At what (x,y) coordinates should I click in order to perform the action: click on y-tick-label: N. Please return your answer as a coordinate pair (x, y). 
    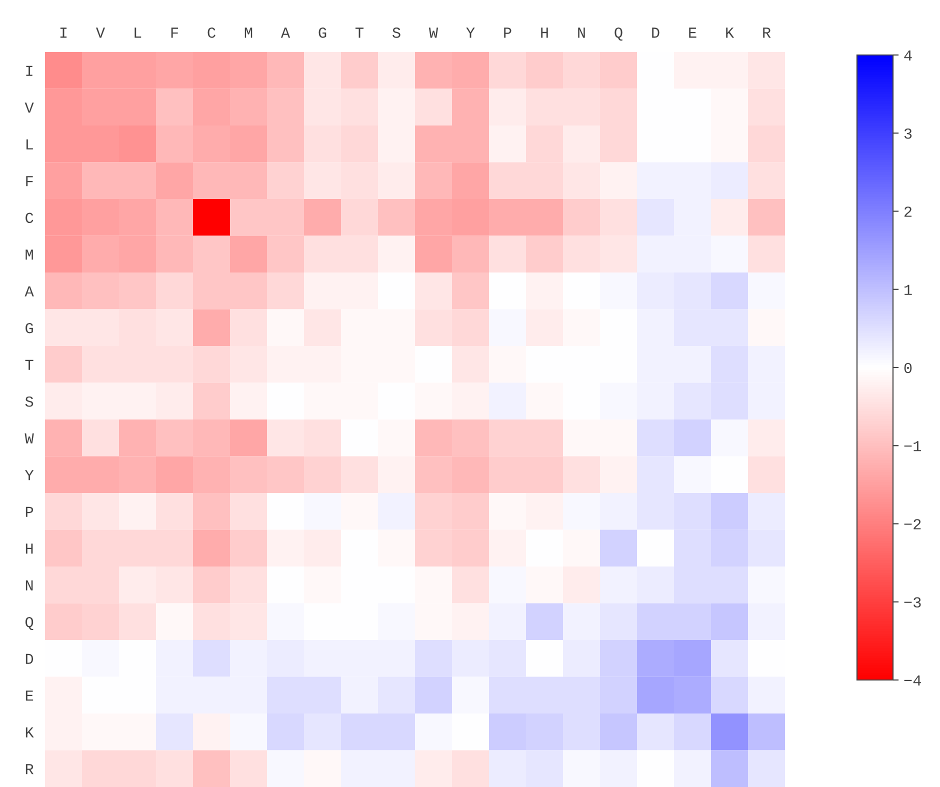
    Looking at the image, I should click on (29, 585).